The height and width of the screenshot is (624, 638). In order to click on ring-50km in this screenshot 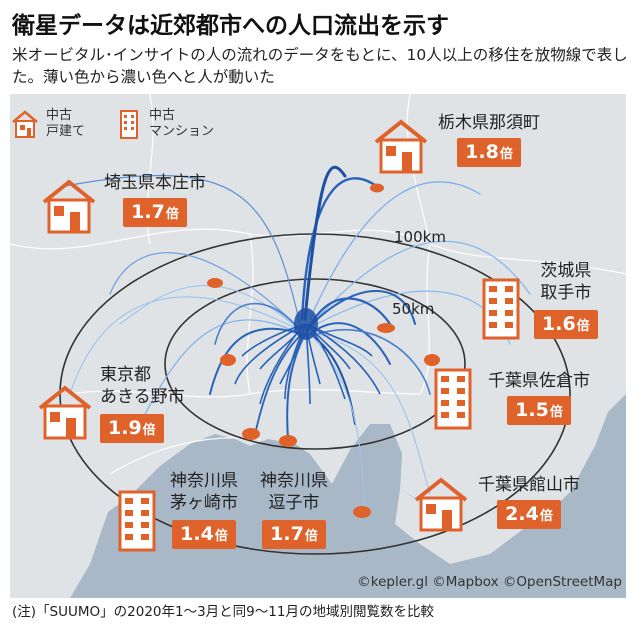, I will do `click(315, 364)`.